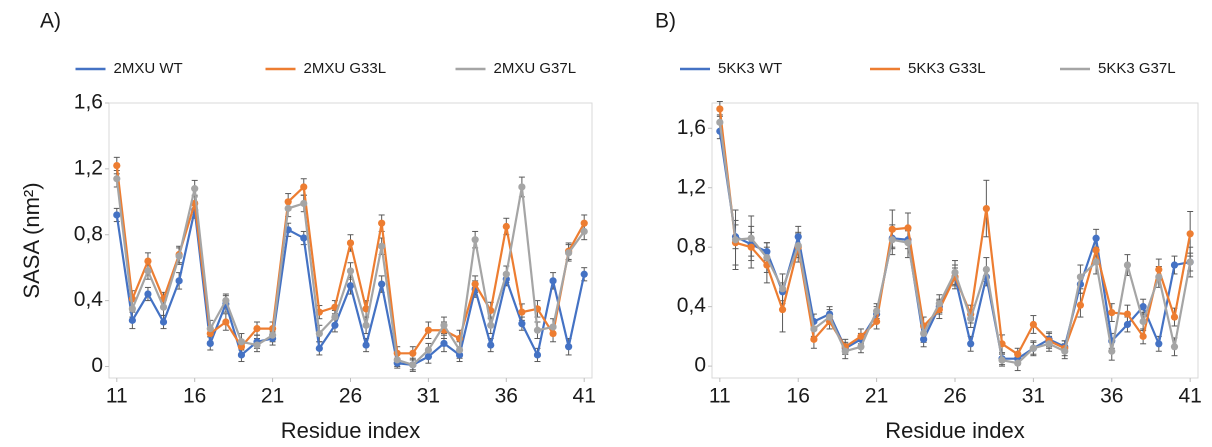 The image size is (1212, 447). What do you see at coordinates (691, 246) in the screenshot?
I see `y-tick-label: 0,8` at bounding box center [691, 246].